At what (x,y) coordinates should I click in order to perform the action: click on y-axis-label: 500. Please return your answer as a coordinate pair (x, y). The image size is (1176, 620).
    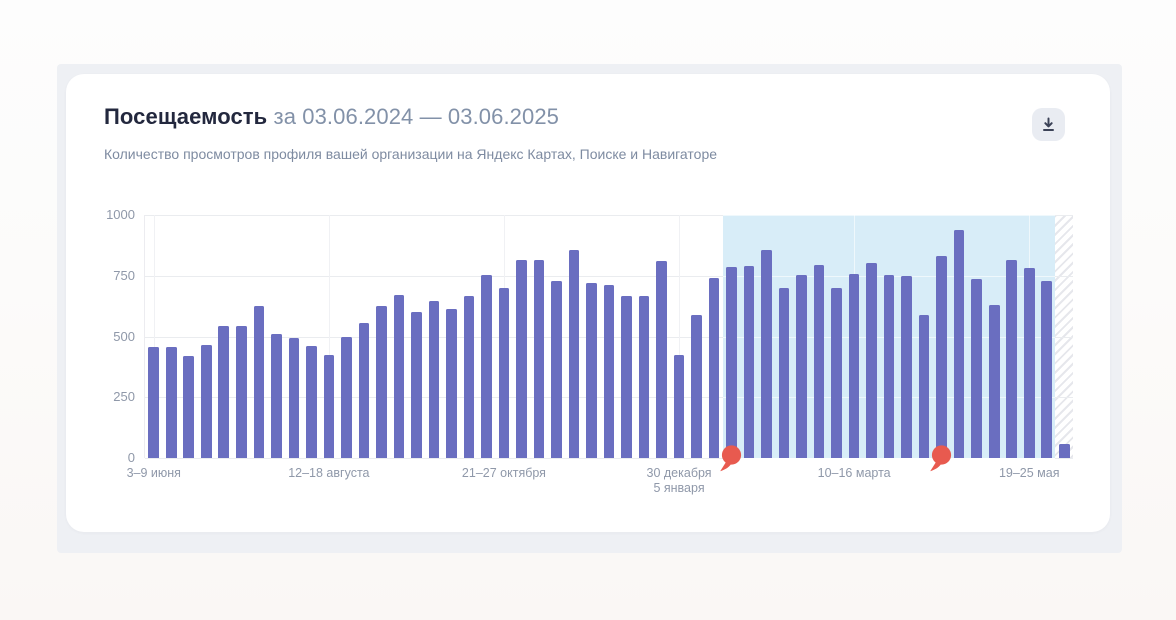
    Looking at the image, I should click on (124, 336).